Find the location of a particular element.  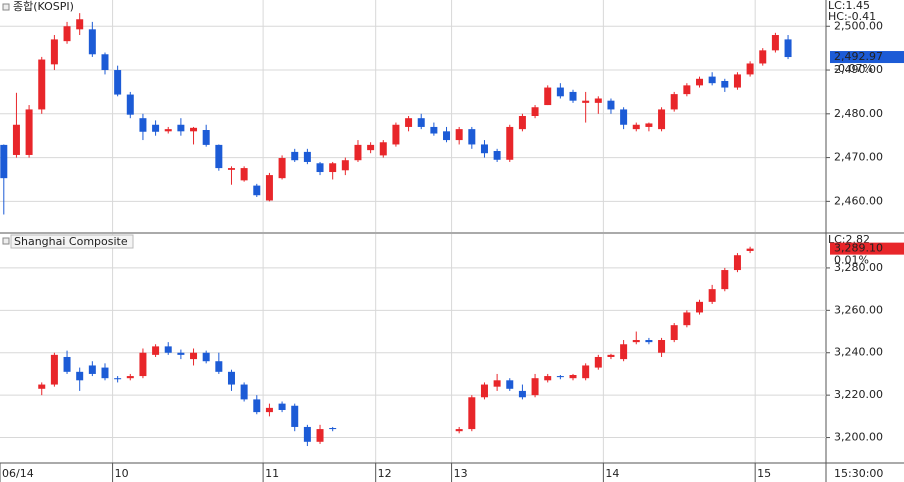

x-tick-label: 13 is located at coordinates (461, 473).